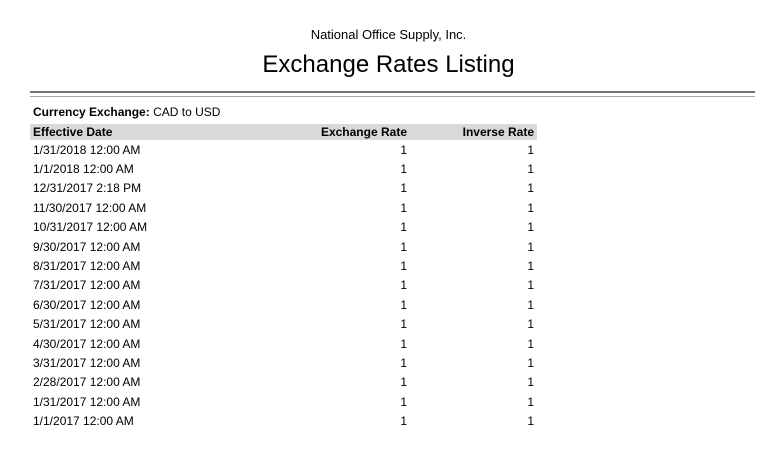 Image resolution: width=777 pixels, height=453 pixels. What do you see at coordinates (87, 401) in the screenshot?
I see `cell-effective-date: 1/31/2017 12:00 AM` at bounding box center [87, 401].